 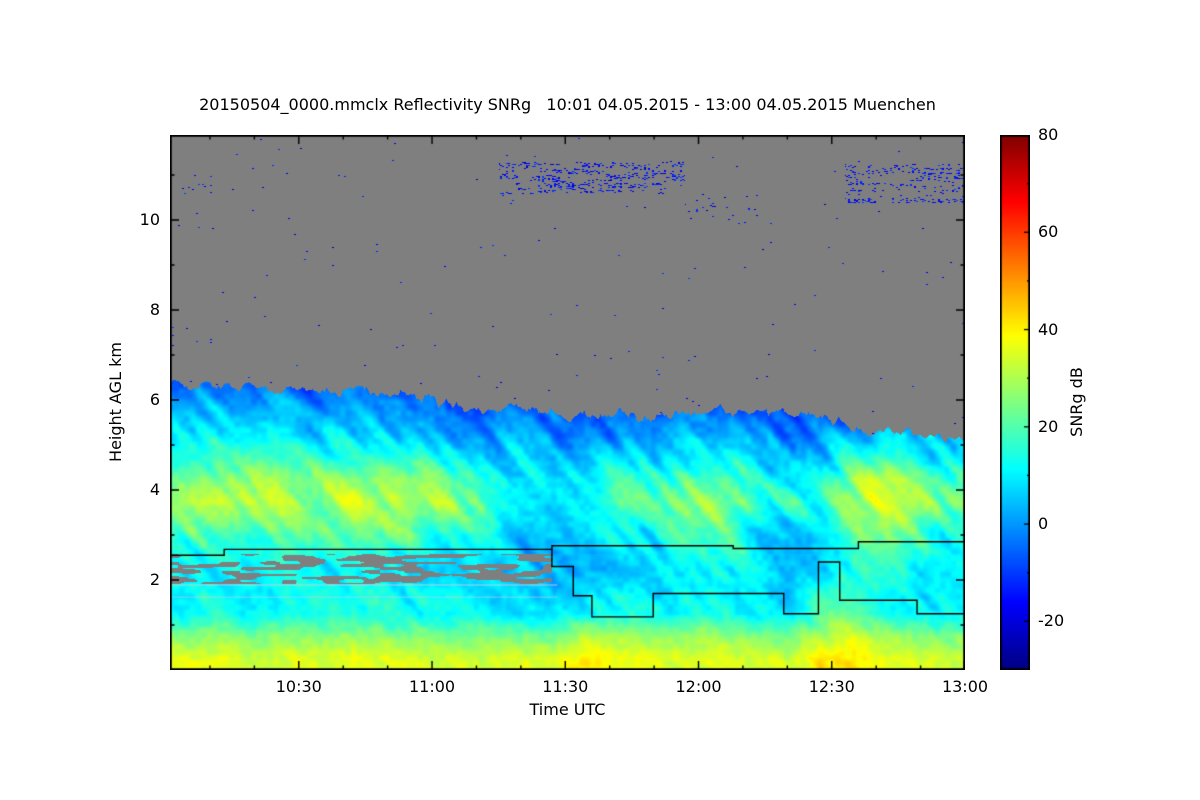 I want to click on colorbar-tick-label: -20, so click(x=1051, y=621).